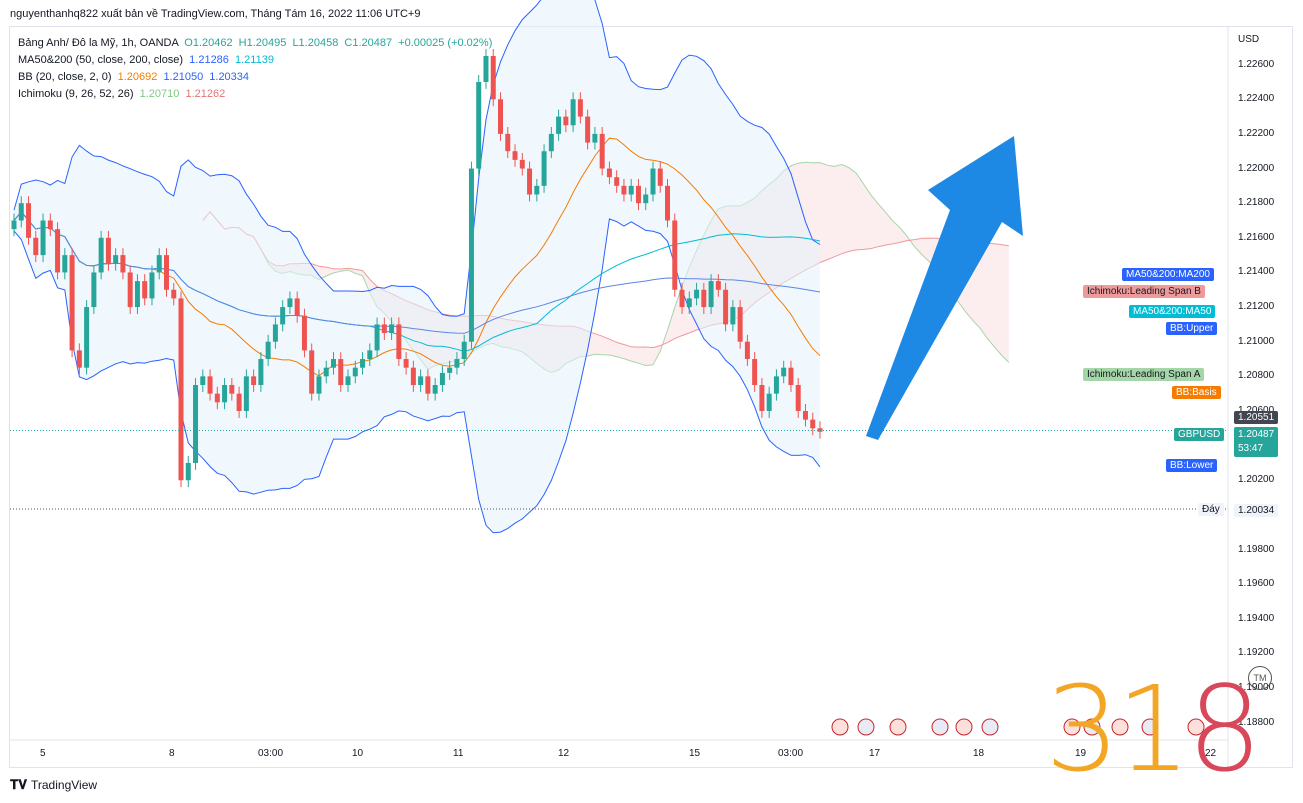  Describe the element at coordinates (1168, 274) in the screenshot. I see `tag-ma200: MA50&200:MA200` at that location.